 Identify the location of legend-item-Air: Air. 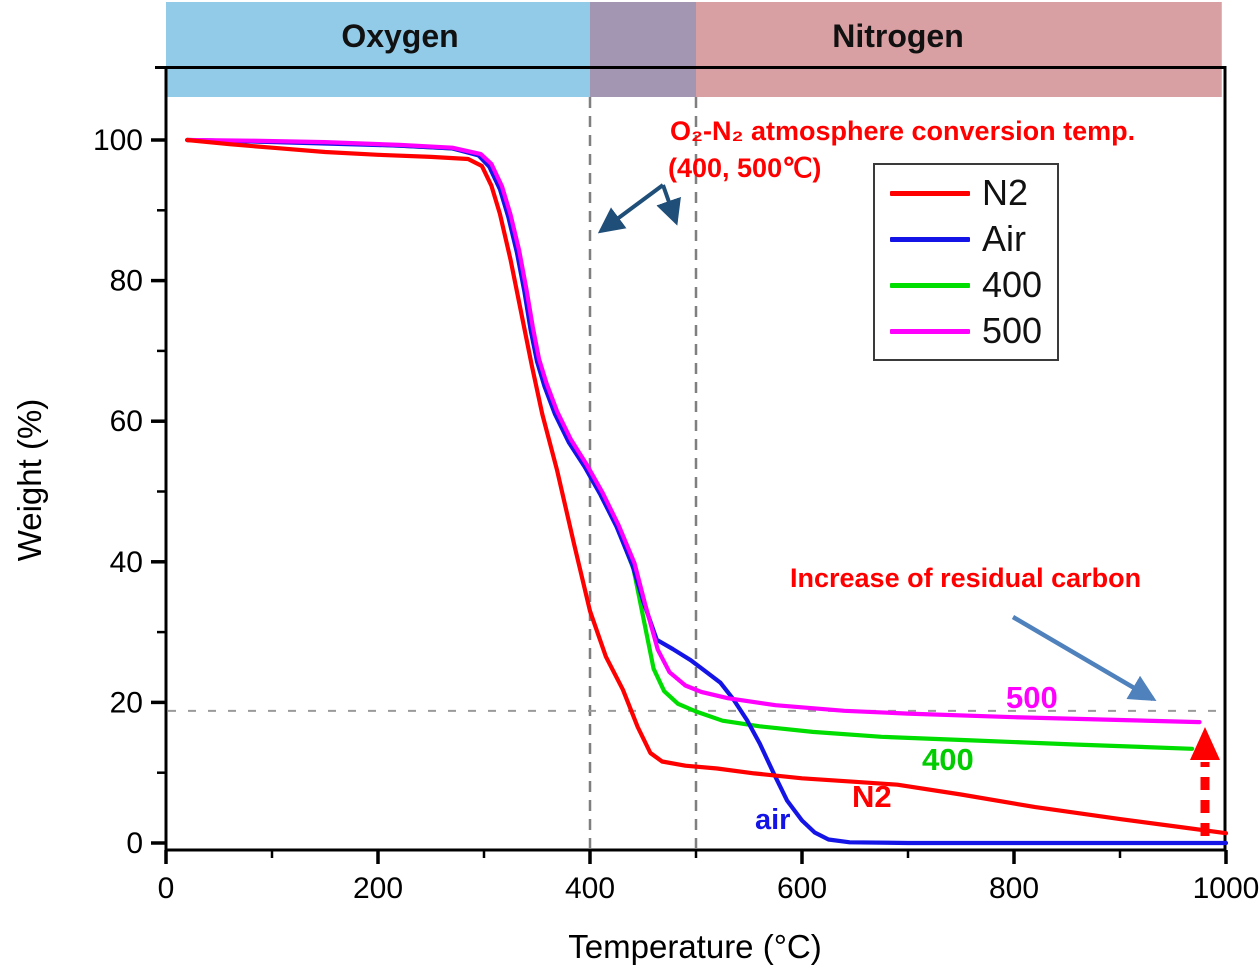
(966, 239).